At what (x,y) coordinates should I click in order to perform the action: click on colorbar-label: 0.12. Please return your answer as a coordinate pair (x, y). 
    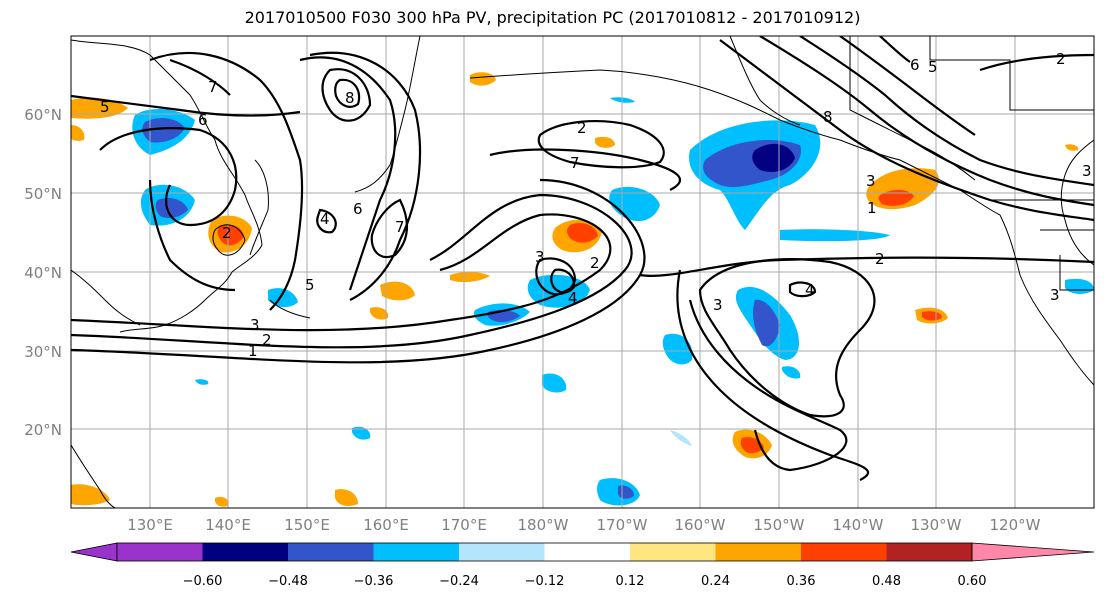
    Looking at the image, I should click on (630, 581).